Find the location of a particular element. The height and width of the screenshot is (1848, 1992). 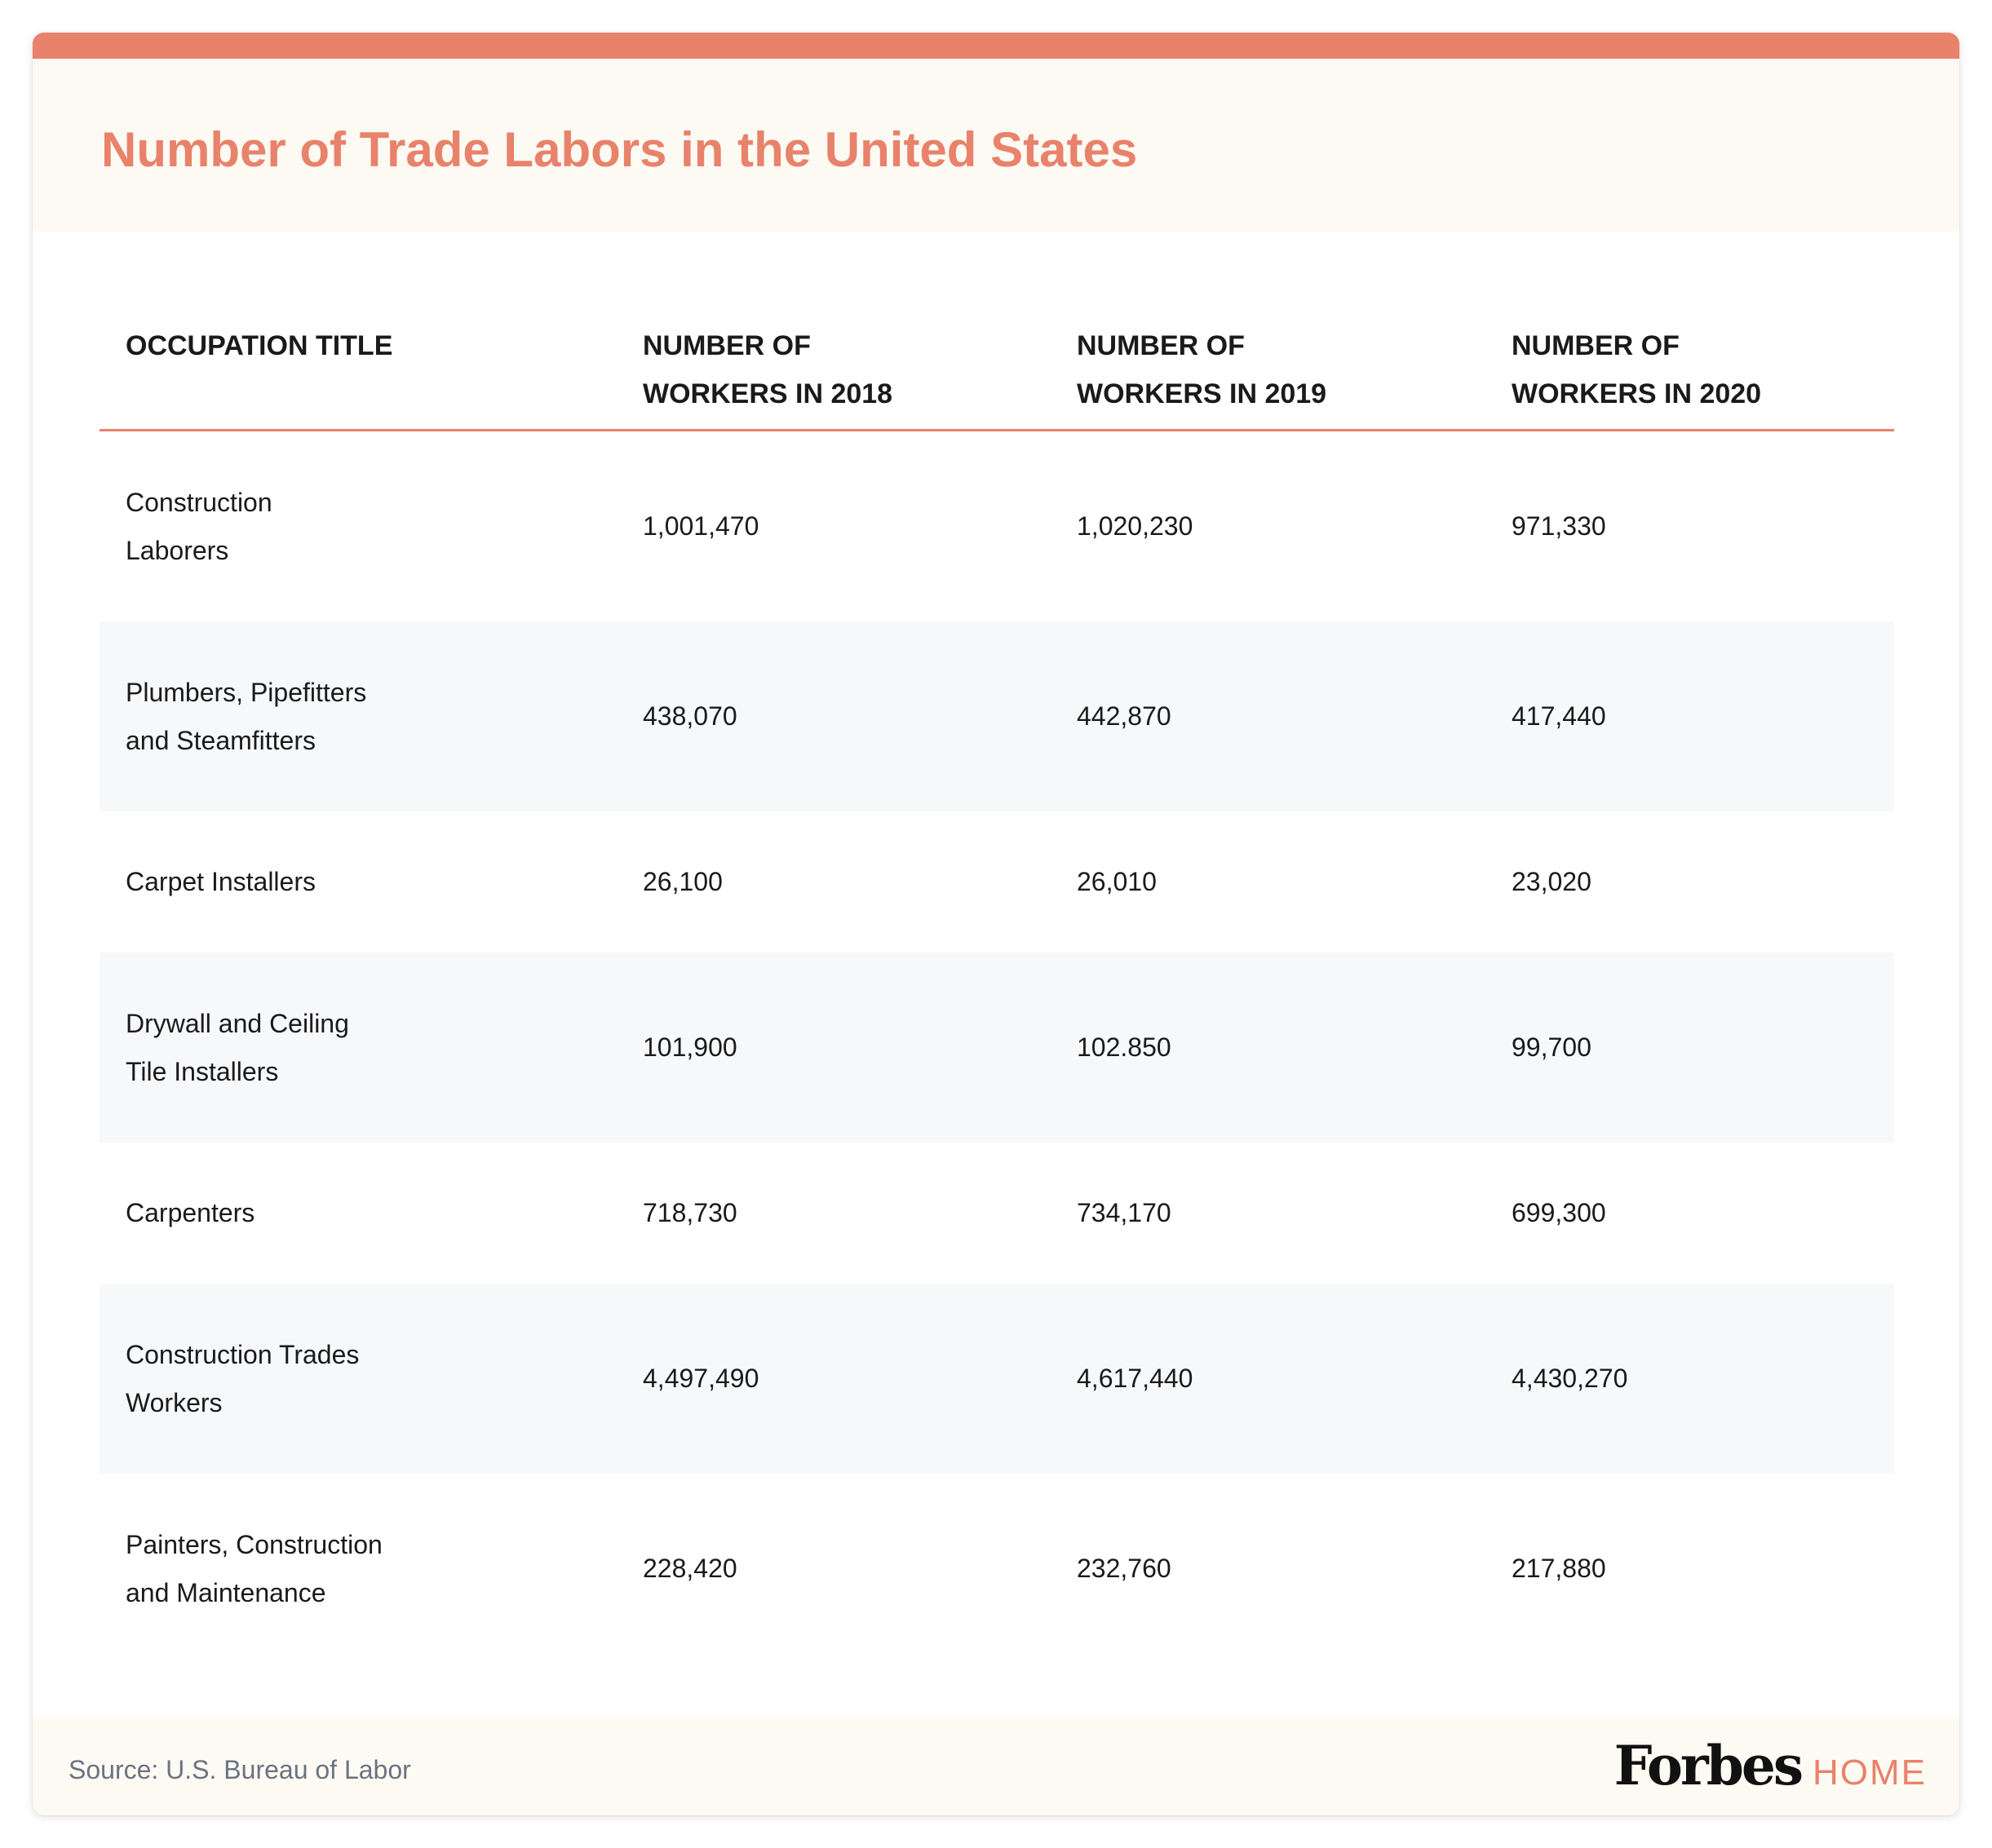

logo-forbes: Forbes is located at coordinates (1709, 1765).